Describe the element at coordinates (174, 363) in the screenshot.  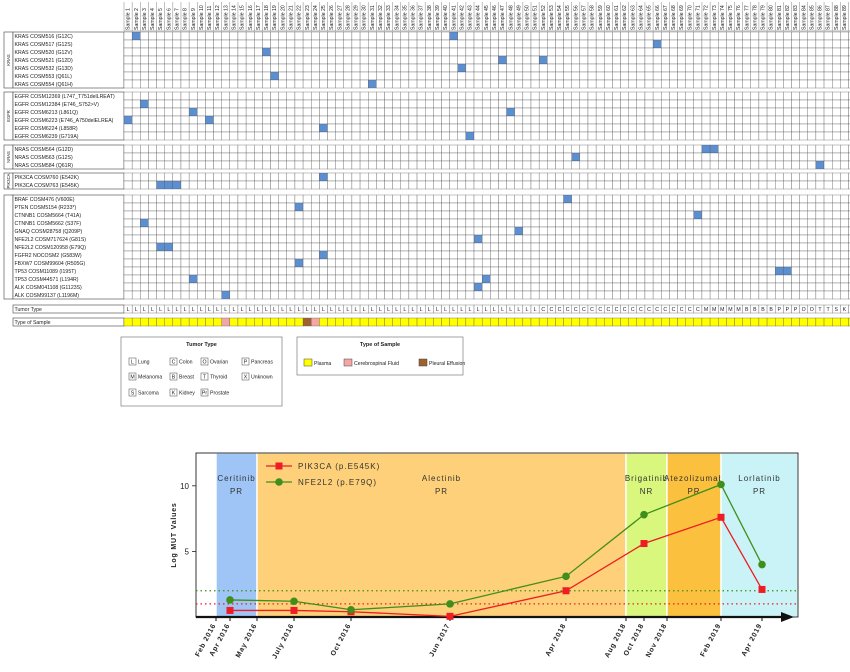
I see `tumor-legend-code: C` at that location.